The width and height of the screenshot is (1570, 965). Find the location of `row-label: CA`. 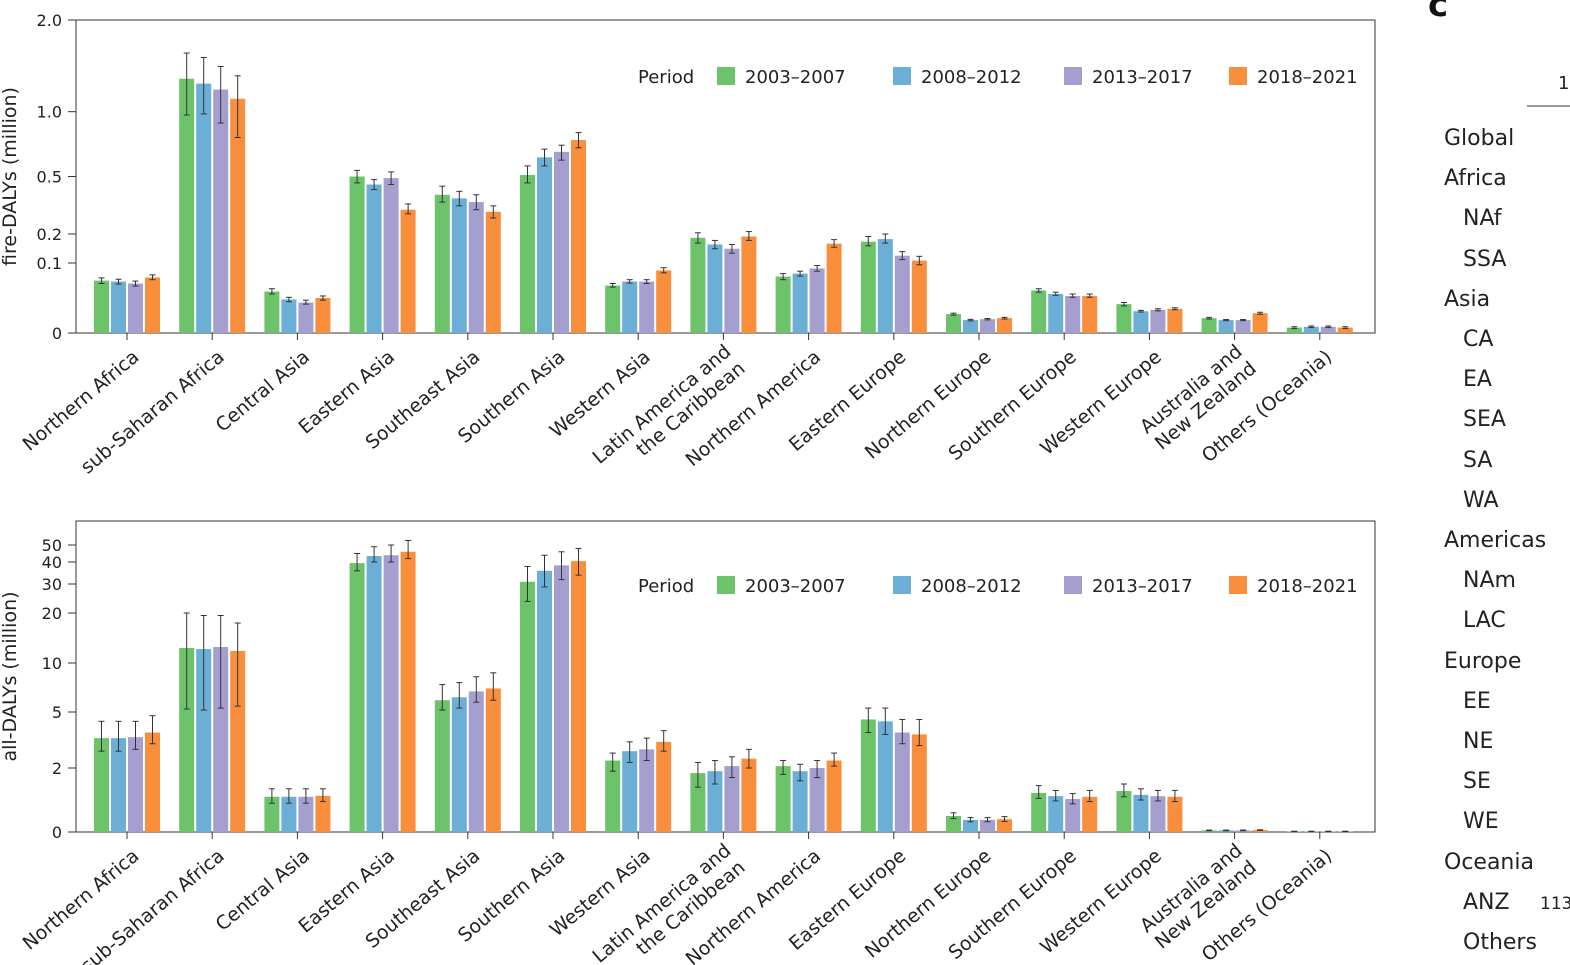

row-label: CA is located at coordinates (1478, 339).